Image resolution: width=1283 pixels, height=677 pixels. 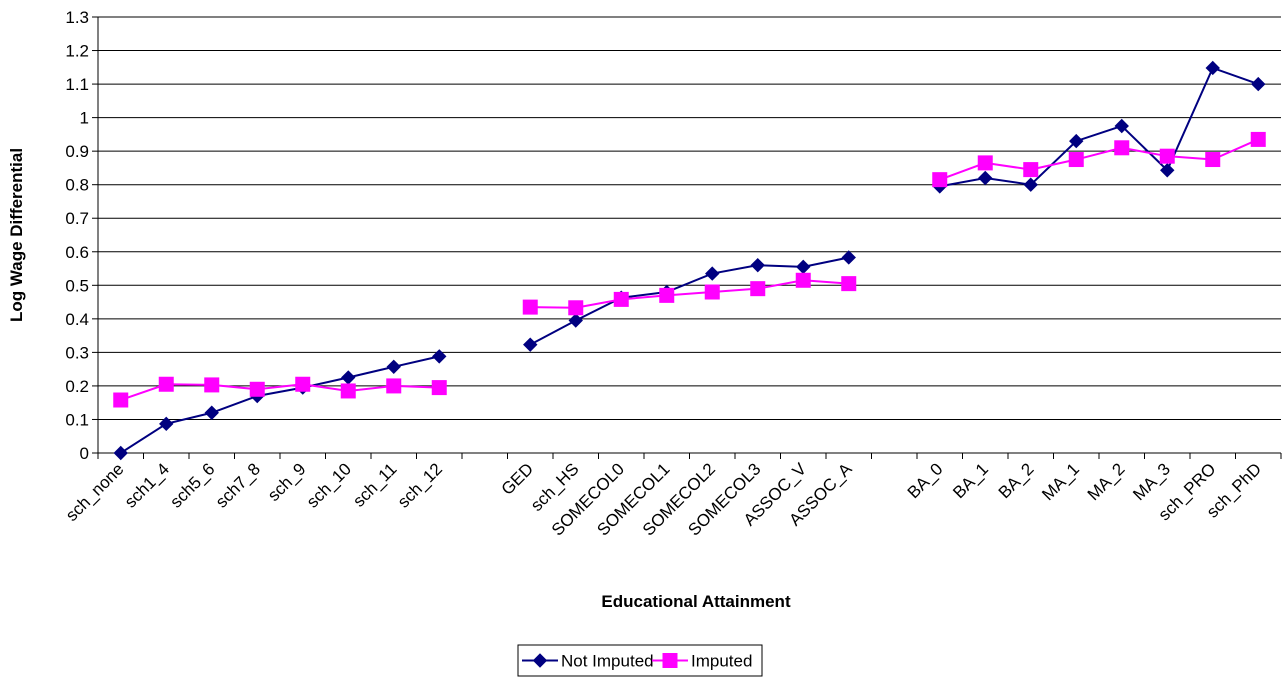 I want to click on x-tick-label: sch_11, so click(x=374, y=484).